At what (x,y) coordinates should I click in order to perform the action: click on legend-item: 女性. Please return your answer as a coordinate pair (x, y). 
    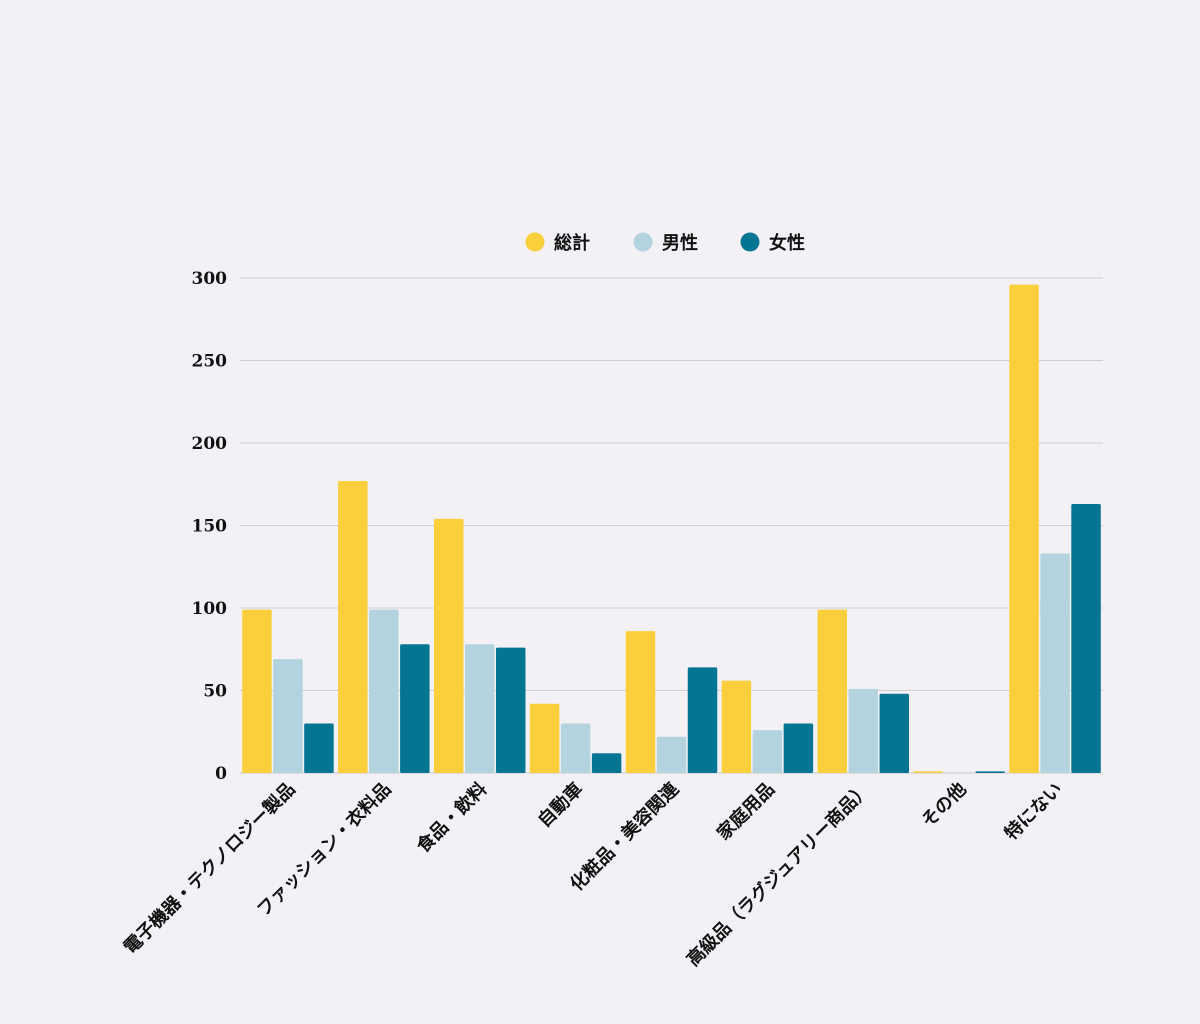
    Looking at the image, I should click on (773, 243).